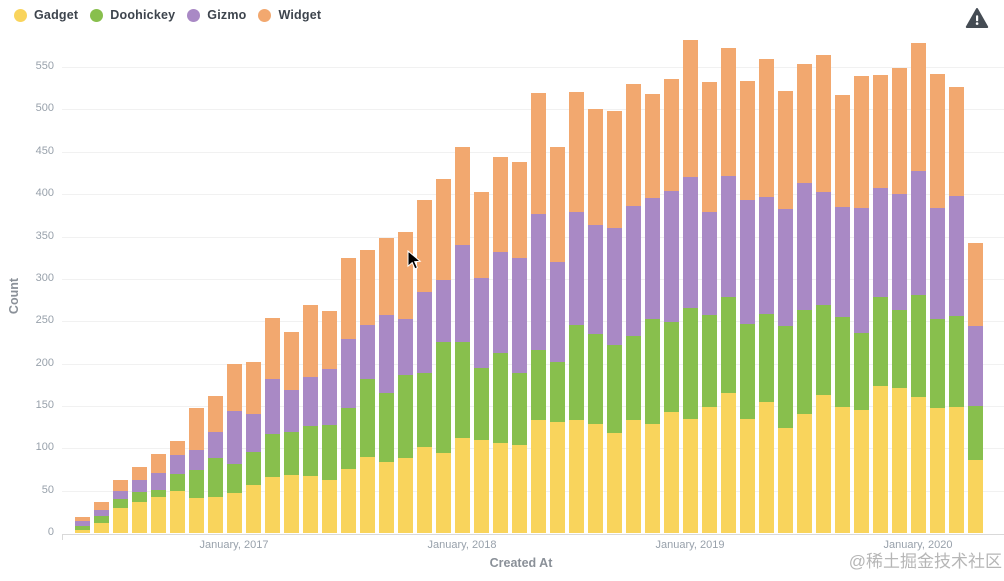  Describe the element at coordinates (46, 15) in the screenshot. I see `legend-item-gadget: Gadget` at that location.